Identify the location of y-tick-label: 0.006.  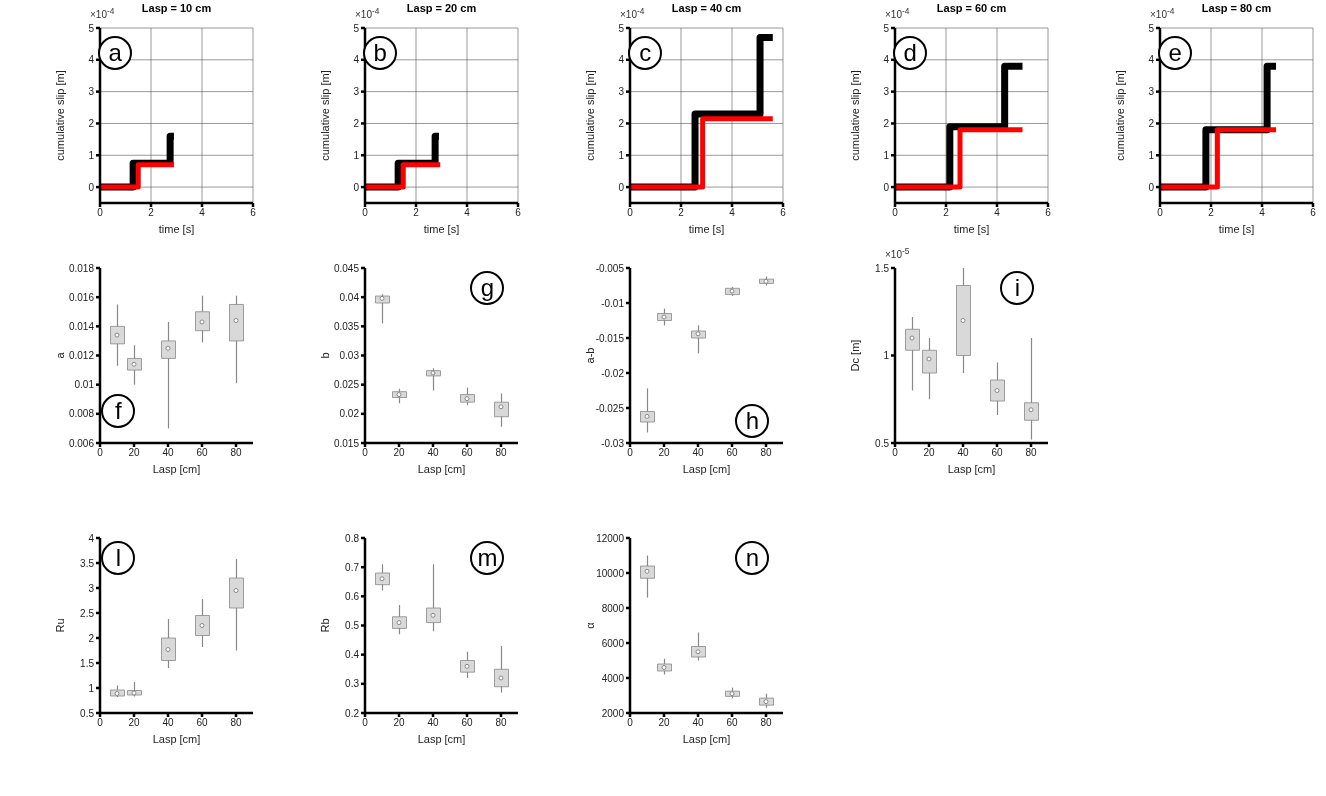
(81, 443).